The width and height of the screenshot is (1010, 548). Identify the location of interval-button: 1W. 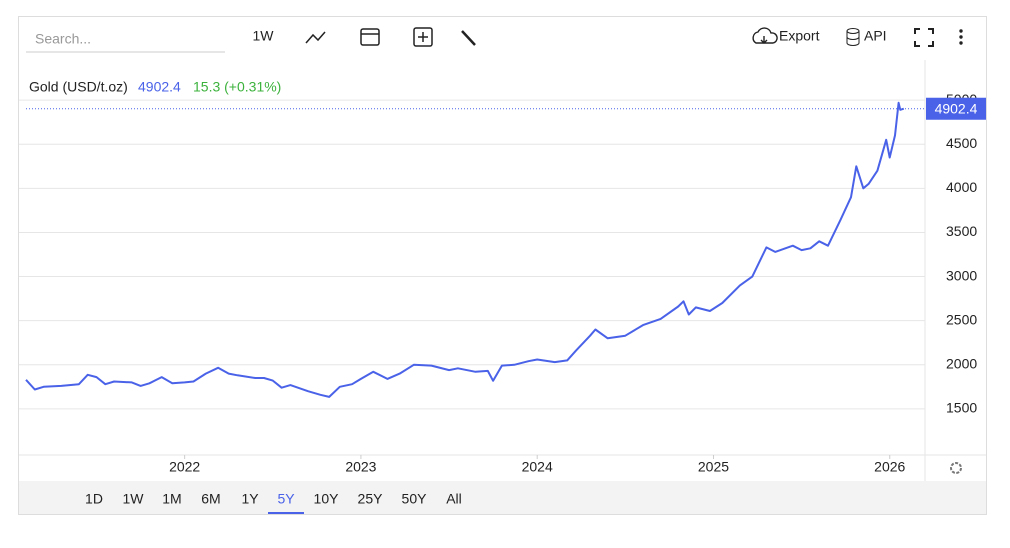
(264, 36).